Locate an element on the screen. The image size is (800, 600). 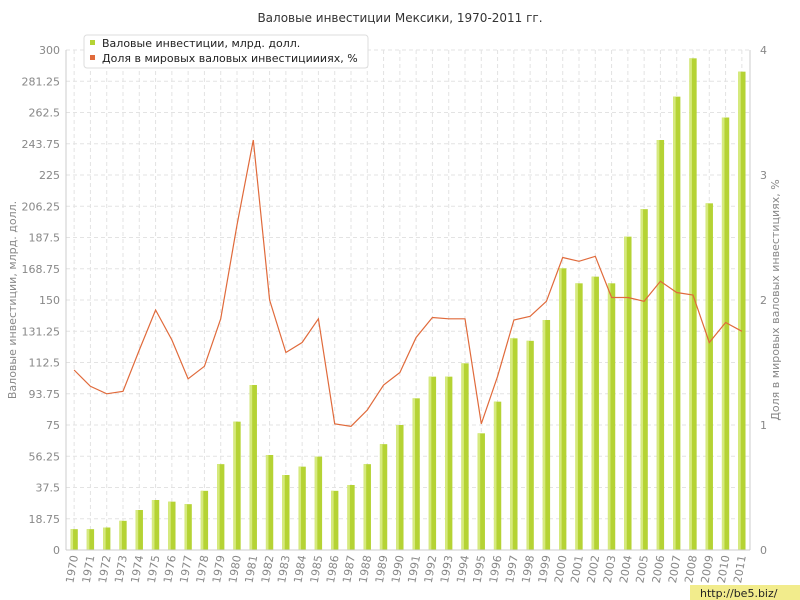
y-tick-label-left: 281.25 is located at coordinates (41, 81).